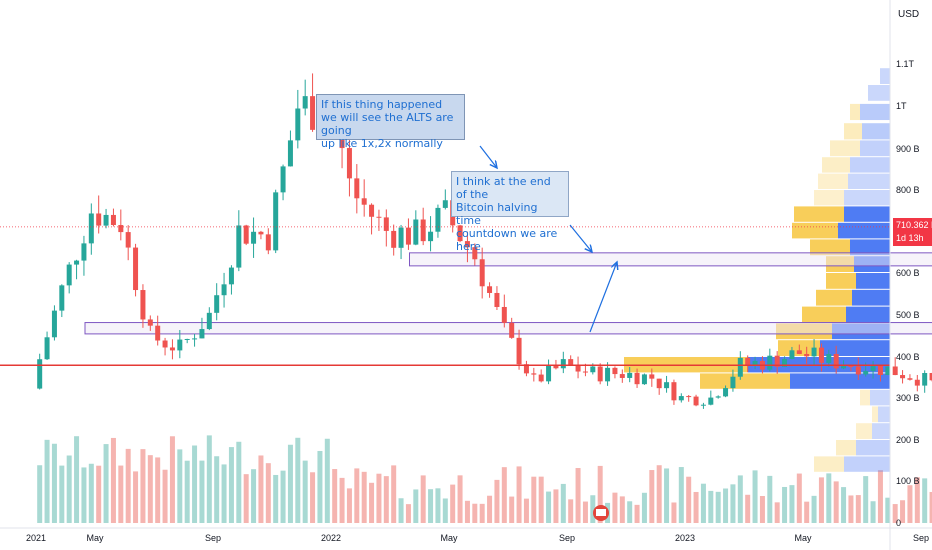 This screenshot has width=932, height=550. Describe the element at coordinates (548, 333) in the screenshot. I see `arrows` at that location.